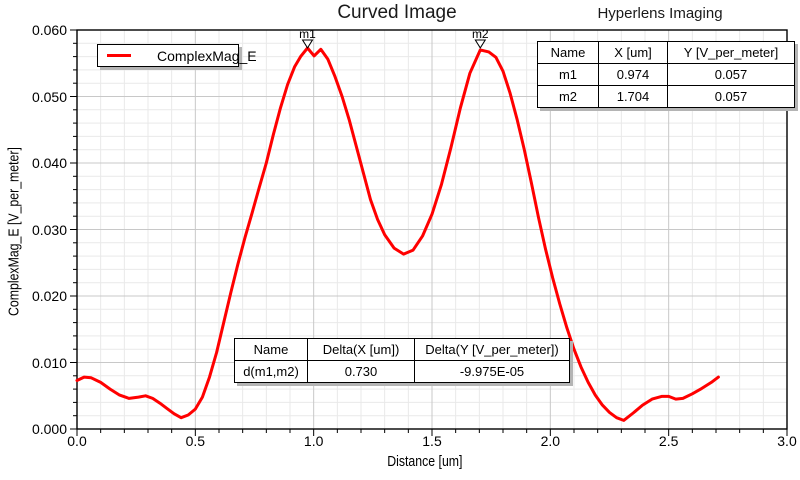  I want to click on y-tick-label: 0.050, so click(49, 96).